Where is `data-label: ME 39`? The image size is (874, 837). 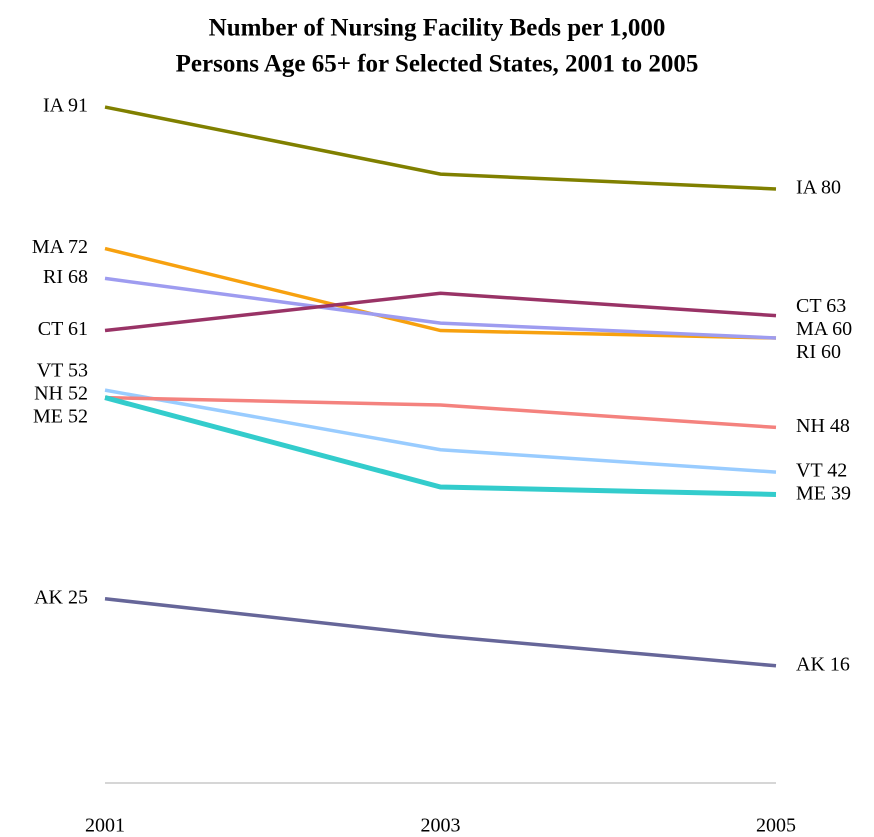 data-label: ME 39 is located at coordinates (823, 493).